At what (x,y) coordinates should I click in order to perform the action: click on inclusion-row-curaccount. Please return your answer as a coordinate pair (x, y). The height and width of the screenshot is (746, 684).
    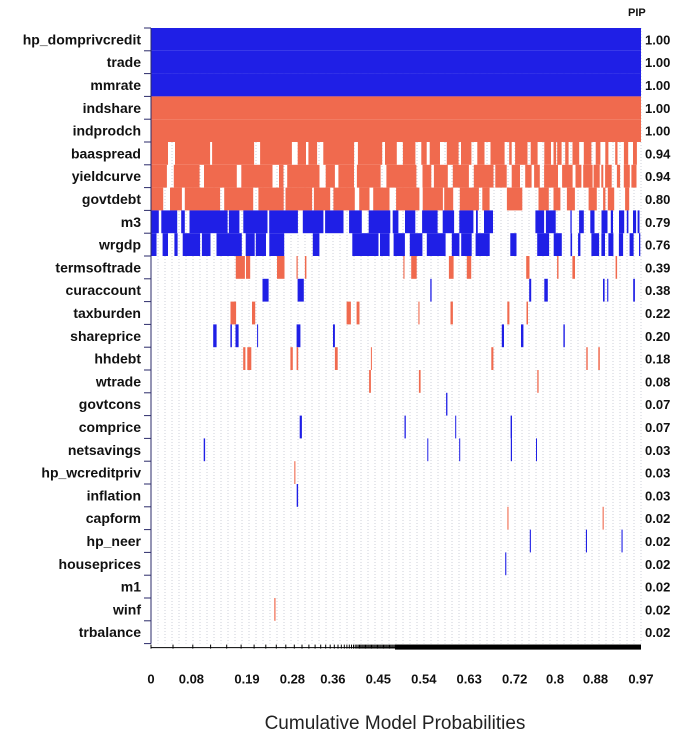
    Looking at the image, I should click on (448, 290).